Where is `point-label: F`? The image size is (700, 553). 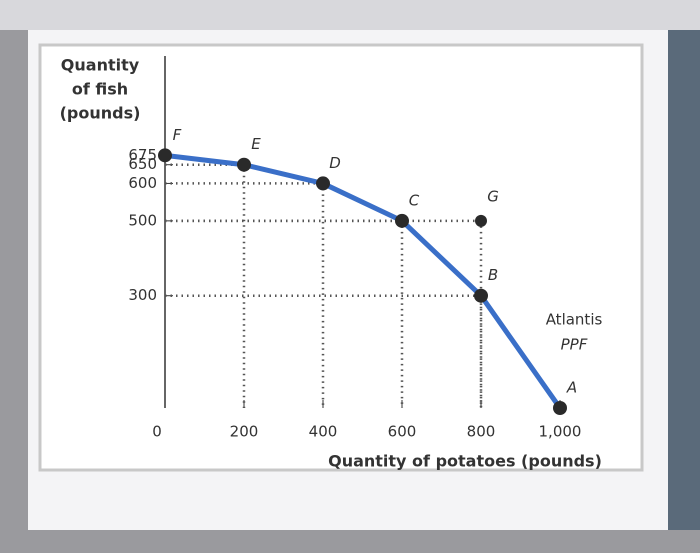 point-label: F is located at coordinates (177, 135).